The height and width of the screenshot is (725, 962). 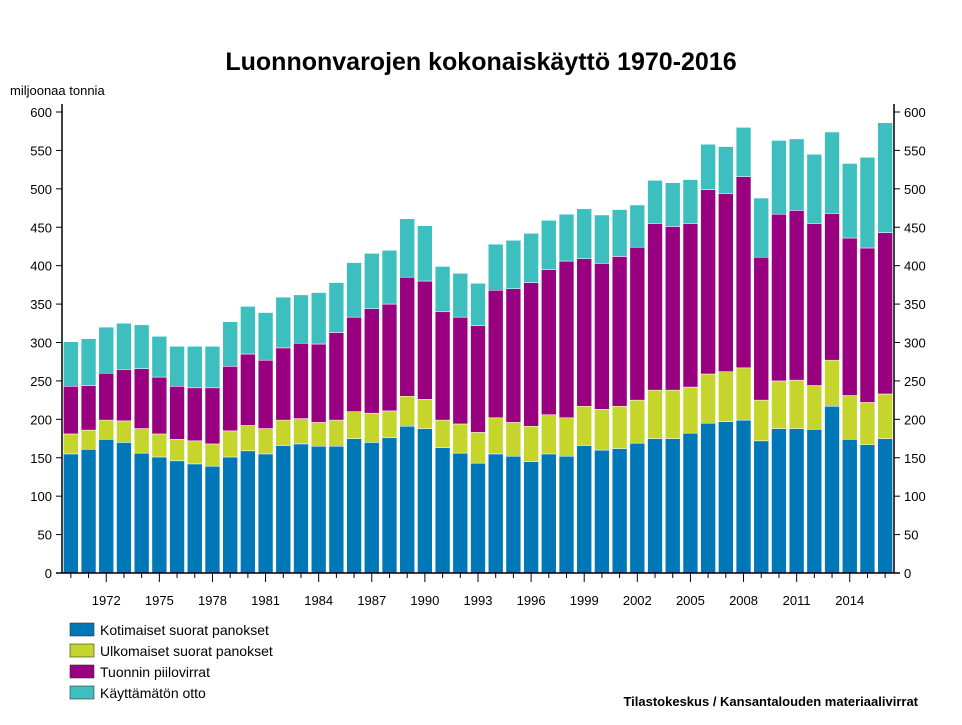 What do you see at coordinates (915, 227) in the screenshot?
I see `y-tick-label-right-450: 450` at bounding box center [915, 227].